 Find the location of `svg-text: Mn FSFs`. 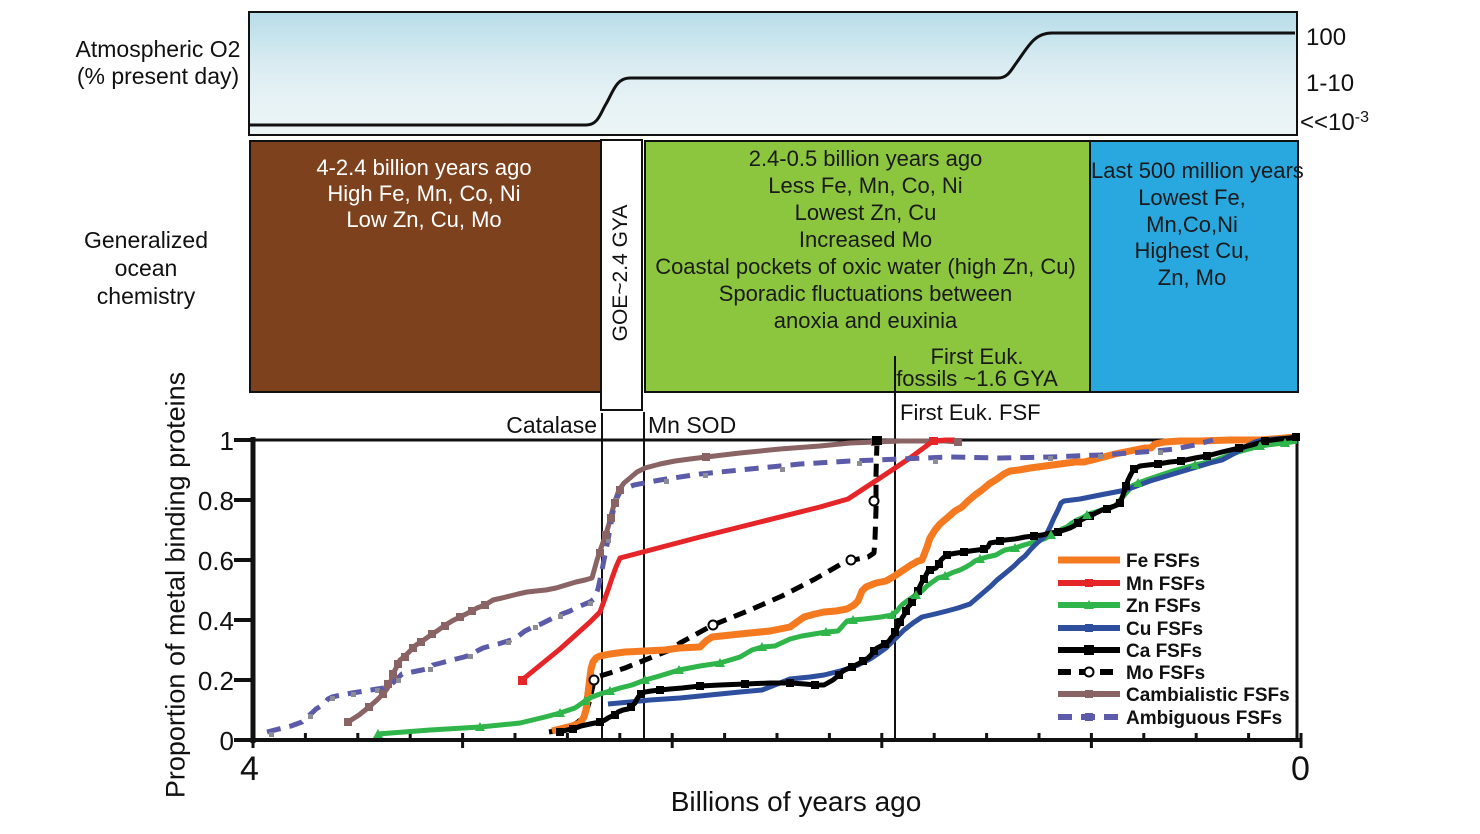

svg-text: Mn FSFs is located at coordinates (1165, 584).